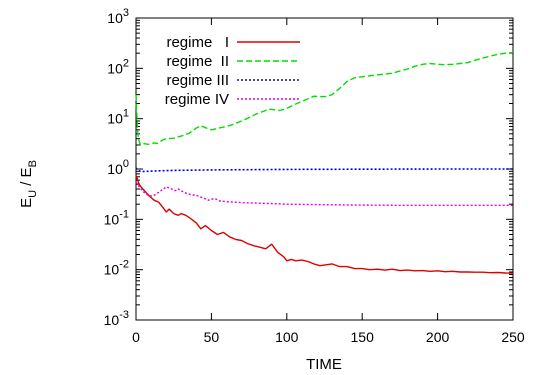 This screenshot has width=533, height=375. I want to click on y-tick-label: 10⁻³, so click(116, 318).